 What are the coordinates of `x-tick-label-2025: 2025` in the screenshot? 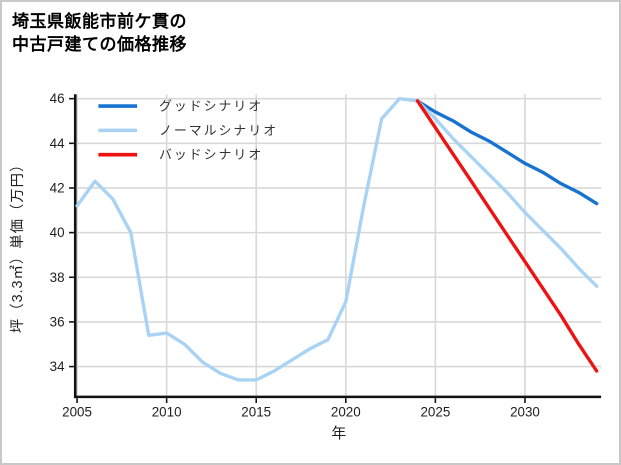 It's located at (435, 411).